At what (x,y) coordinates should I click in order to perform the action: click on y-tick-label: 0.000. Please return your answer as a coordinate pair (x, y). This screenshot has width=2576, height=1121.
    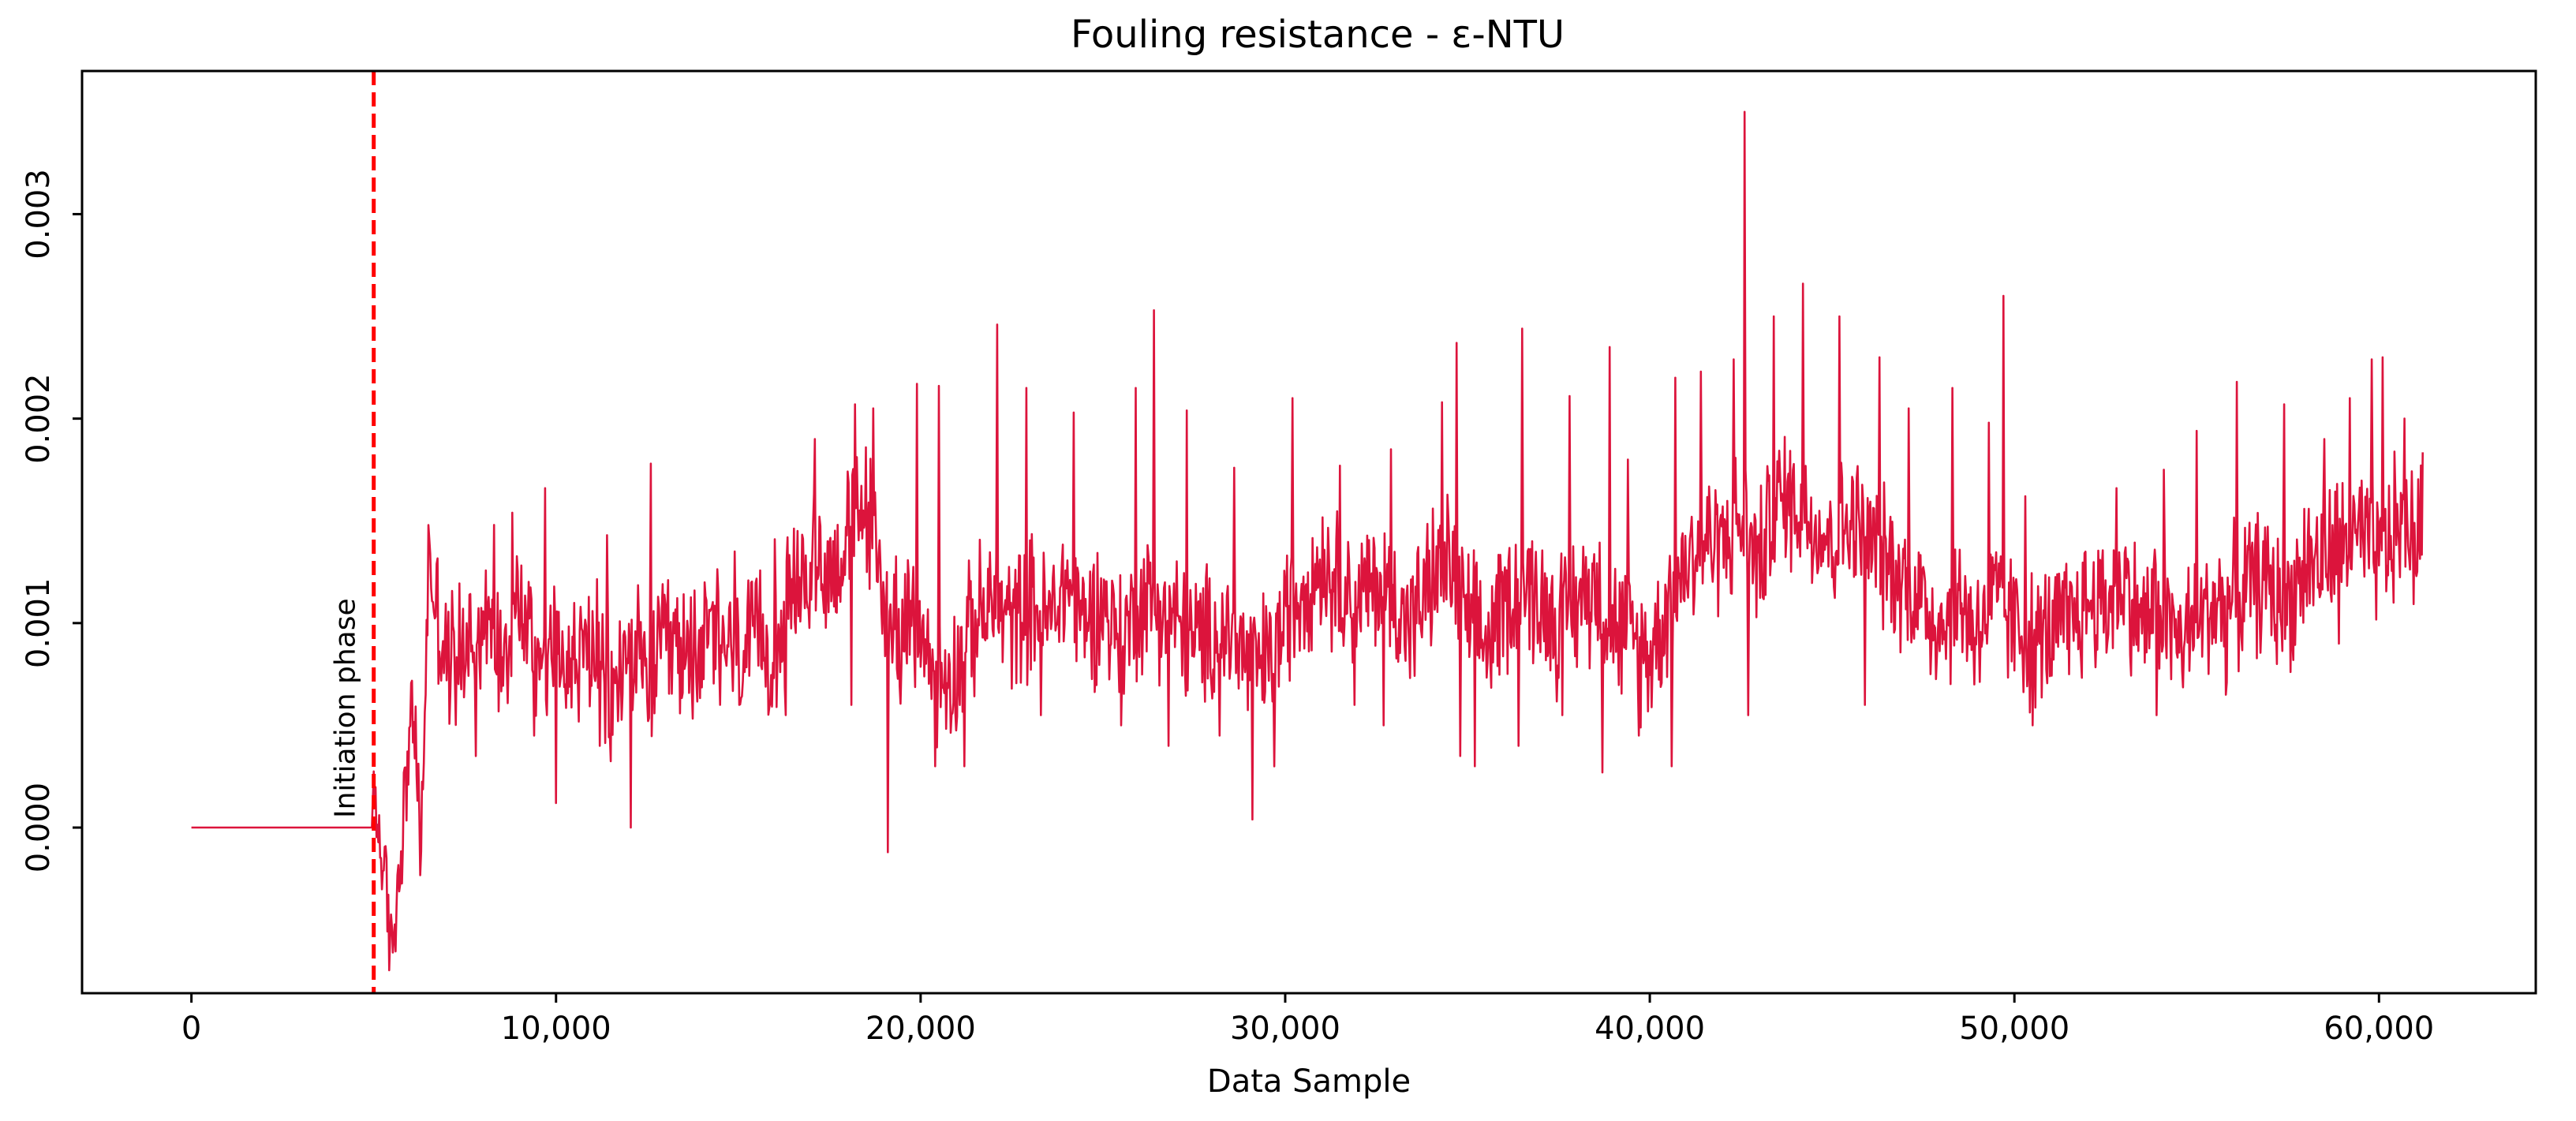
    Looking at the image, I should click on (39, 828).